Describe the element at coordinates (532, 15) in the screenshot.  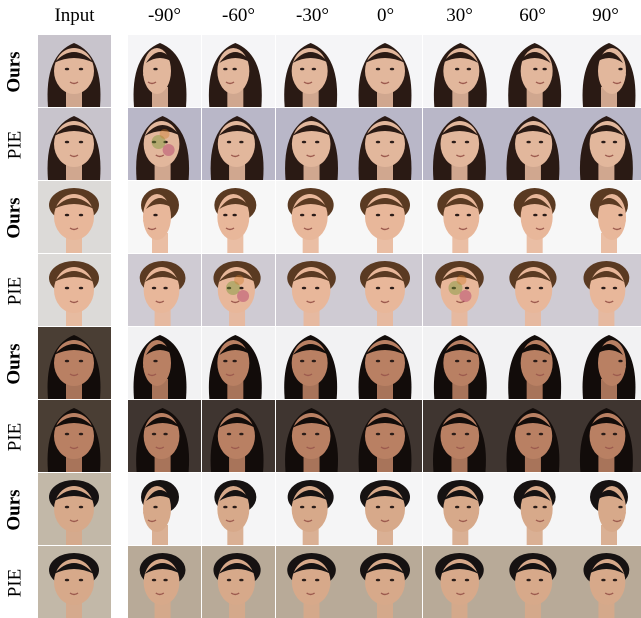
I see `column-header-angle-60: 60°` at that location.